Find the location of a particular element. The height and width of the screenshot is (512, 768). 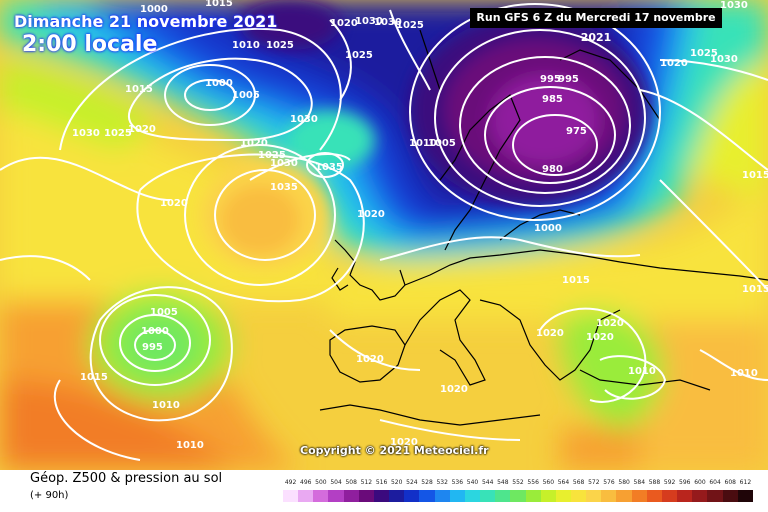

color-scale-tick-label: 564 is located at coordinates (563, 482).